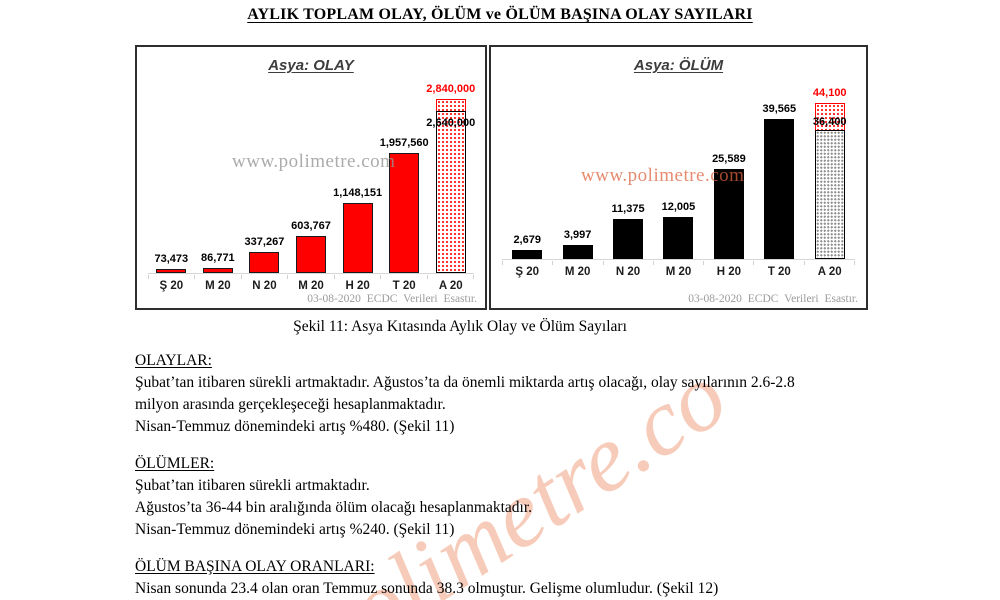 The width and height of the screenshot is (1000, 600). I want to click on section-heading-olumler: ÖLÜMLER:, so click(175, 463).